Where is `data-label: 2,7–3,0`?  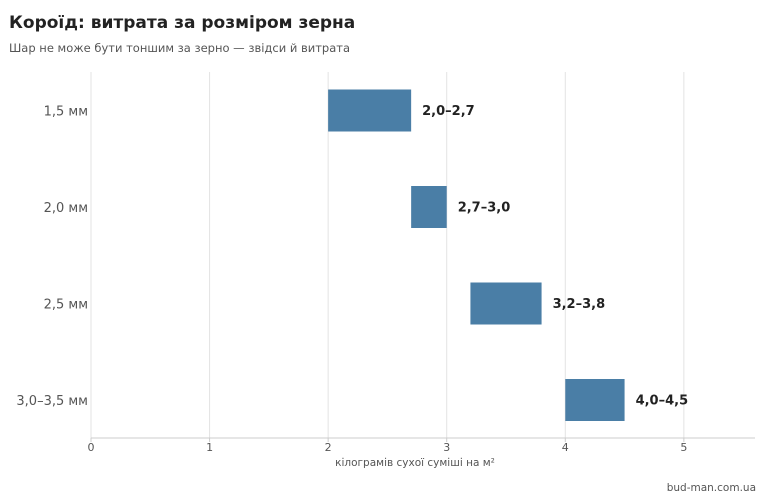 data-label: 2,7–3,0 is located at coordinates (484, 208).